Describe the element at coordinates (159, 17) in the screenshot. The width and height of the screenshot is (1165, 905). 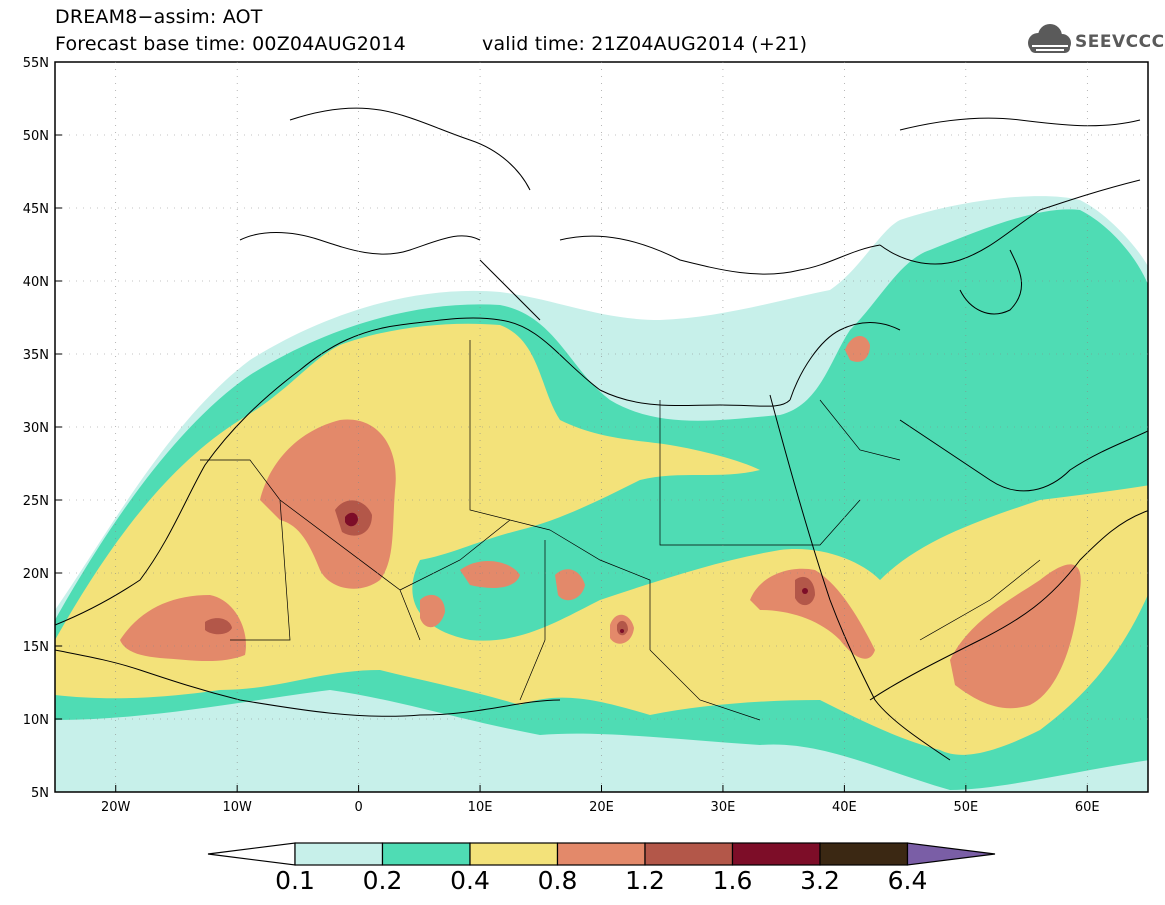
I see `map-title: DREAM8−assim: AOT` at that location.